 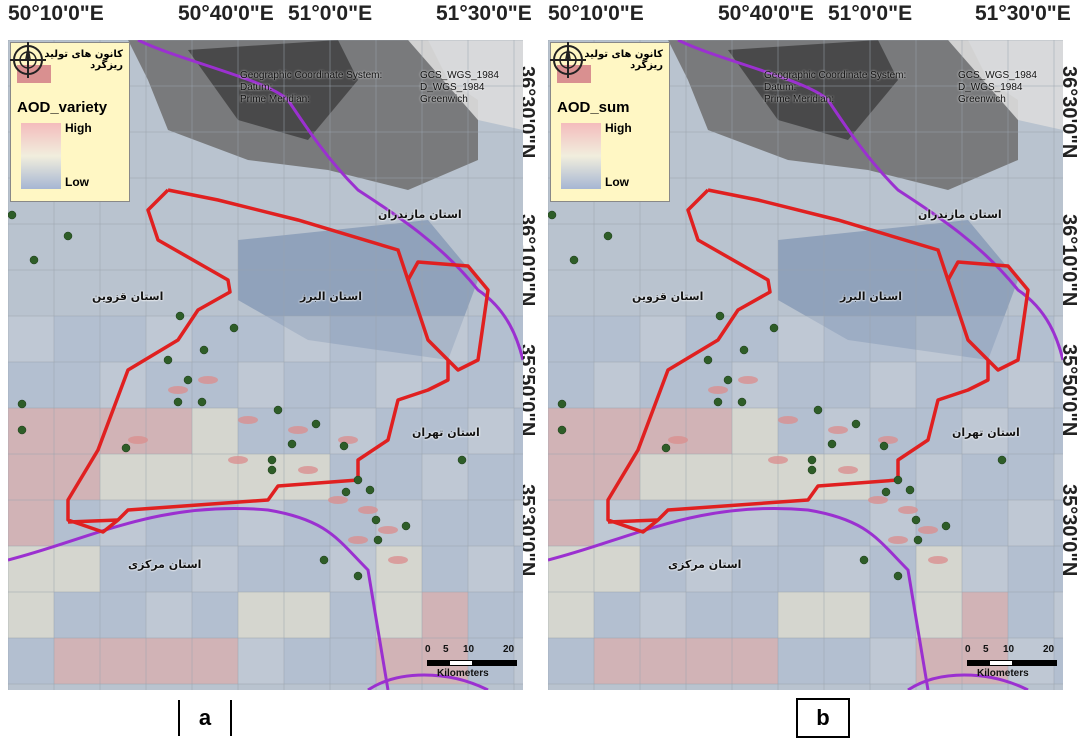 What do you see at coordinates (835, 75) in the screenshot?
I see `gcs-label: Geographic Coordinate System:` at bounding box center [835, 75].